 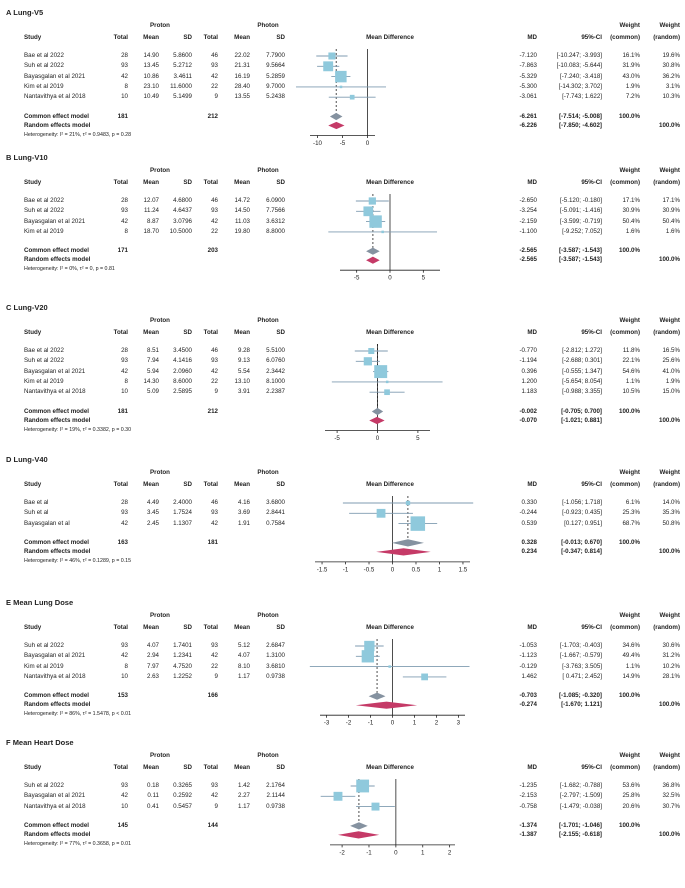 What do you see at coordinates (243, 796) in the screenshot?
I see `photon-mean: 2.27` at bounding box center [243, 796].